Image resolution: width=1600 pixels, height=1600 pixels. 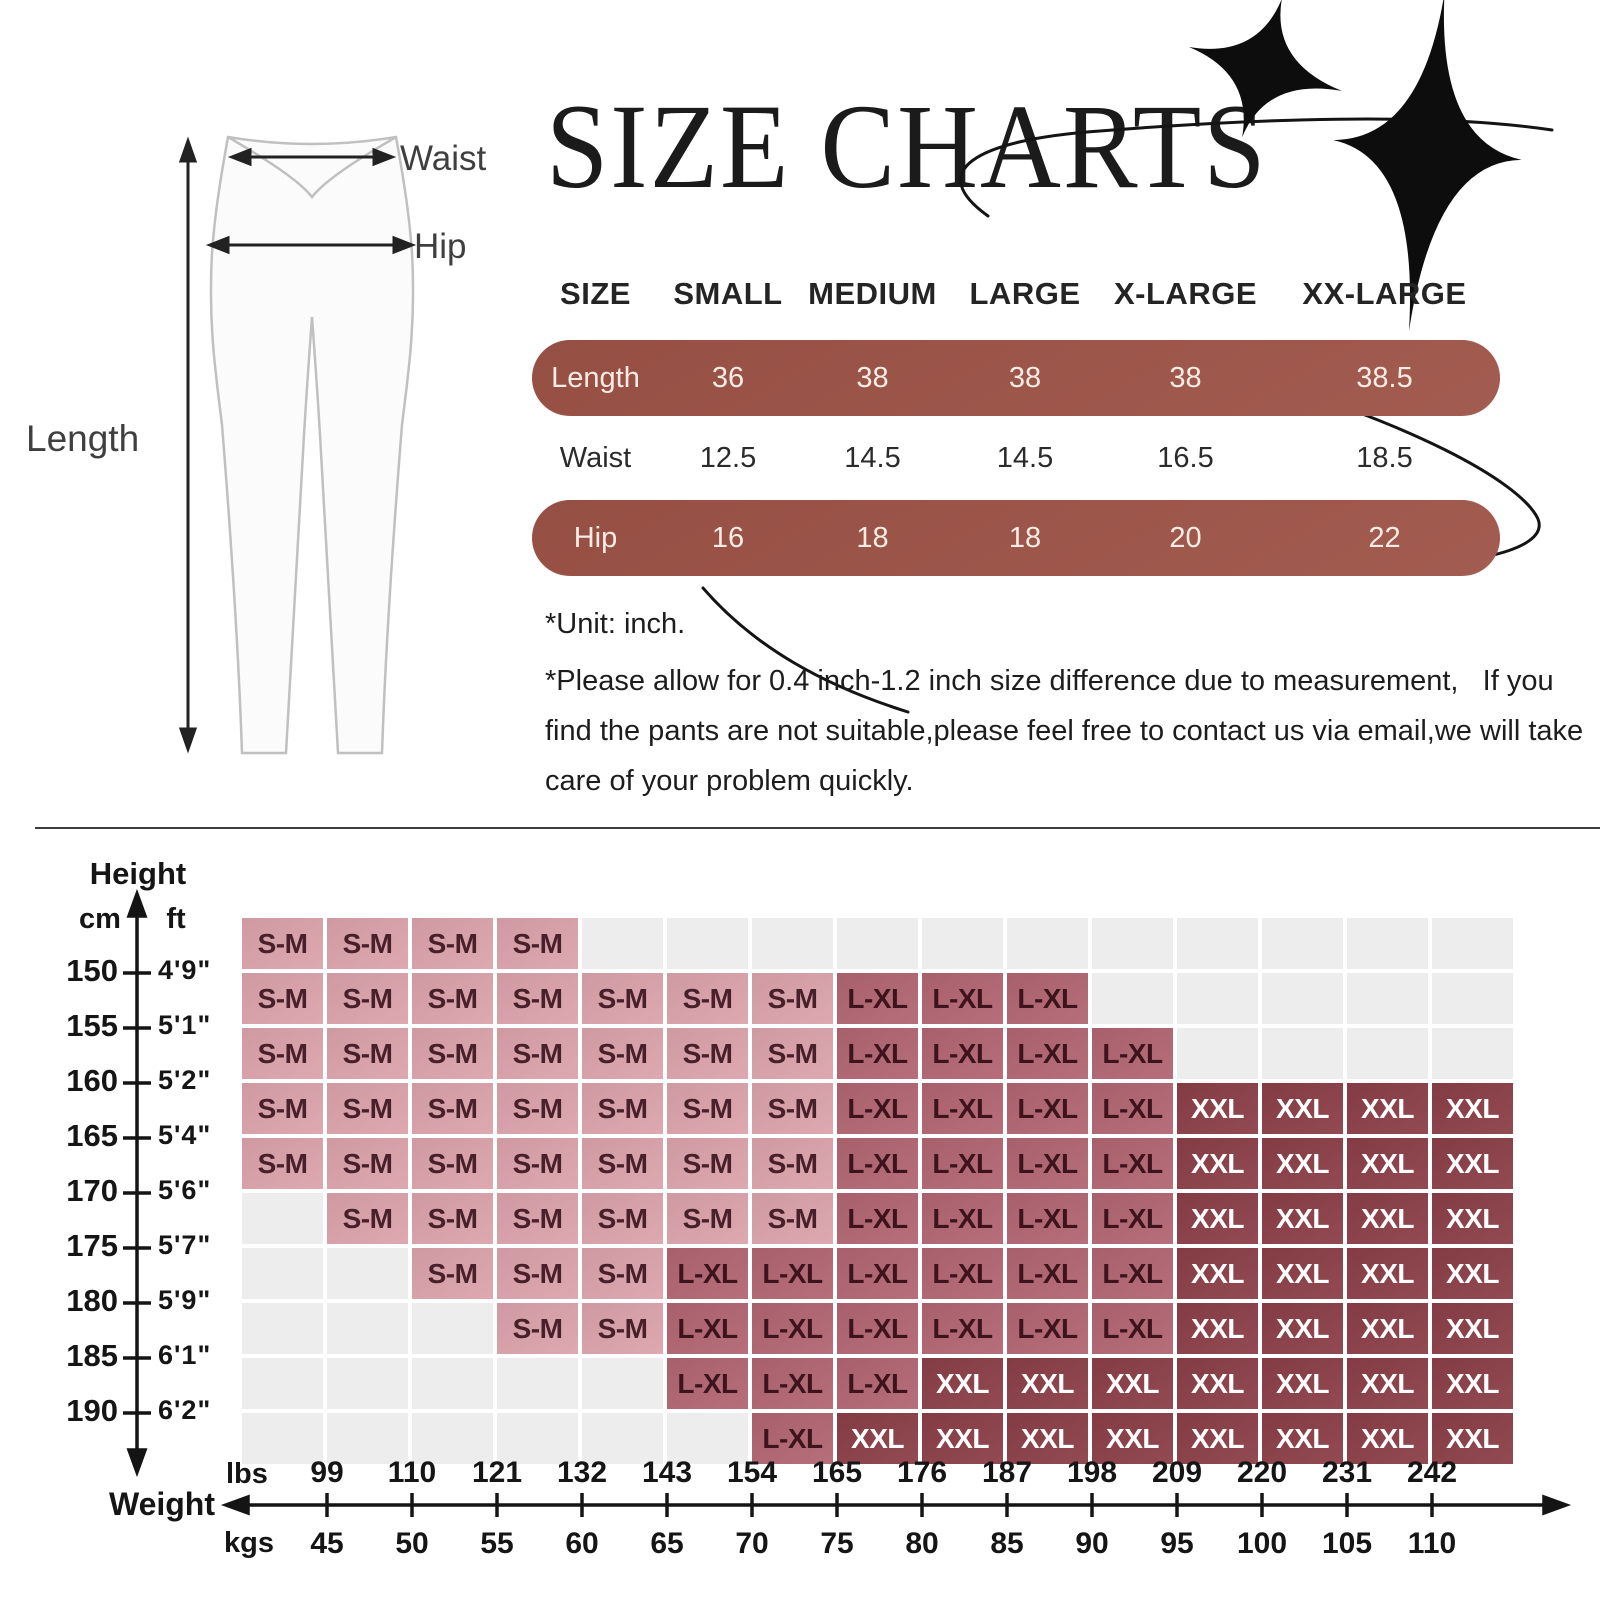 I want to click on table-cell: 36, so click(x=728, y=377).